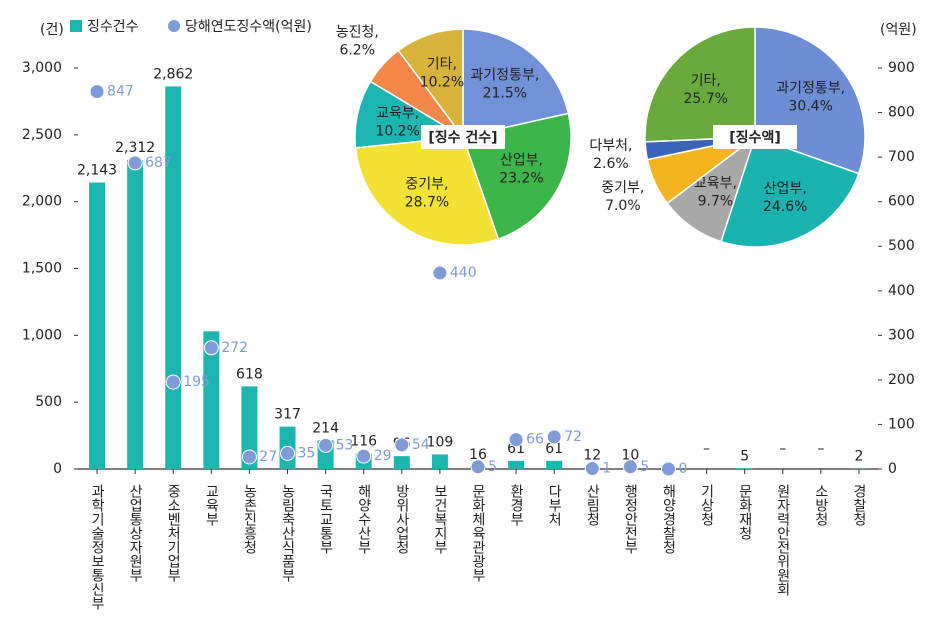 This screenshot has height=637, width=950. What do you see at coordinates (782, 449) in the screenshot?
I see `count-label: –` at bounding box center [782, 449].